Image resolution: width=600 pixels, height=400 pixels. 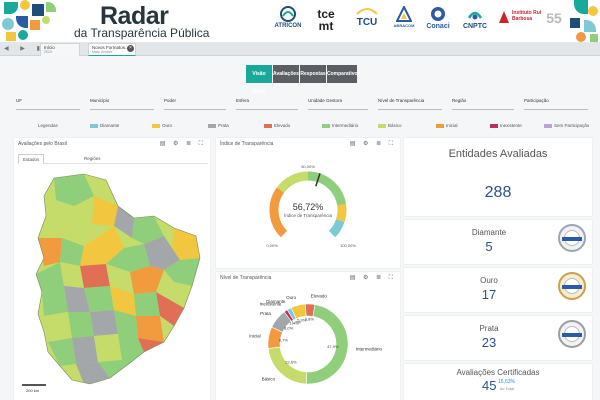 I want to click on donut-value-label: 8,7%, so click(x=284, y=339).